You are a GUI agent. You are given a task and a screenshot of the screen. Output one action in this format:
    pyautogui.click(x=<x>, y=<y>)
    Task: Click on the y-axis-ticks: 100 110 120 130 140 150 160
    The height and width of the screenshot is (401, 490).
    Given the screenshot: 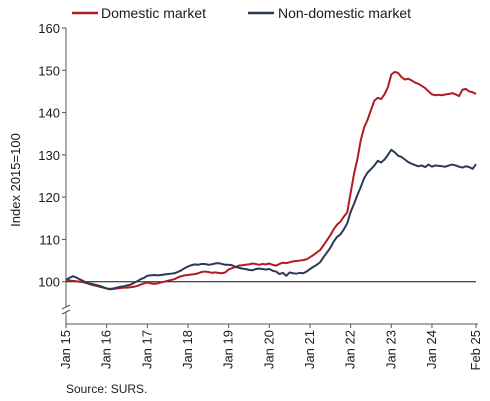 What is the action you would take?
    pyautogui.click(x=52, y=155)
    